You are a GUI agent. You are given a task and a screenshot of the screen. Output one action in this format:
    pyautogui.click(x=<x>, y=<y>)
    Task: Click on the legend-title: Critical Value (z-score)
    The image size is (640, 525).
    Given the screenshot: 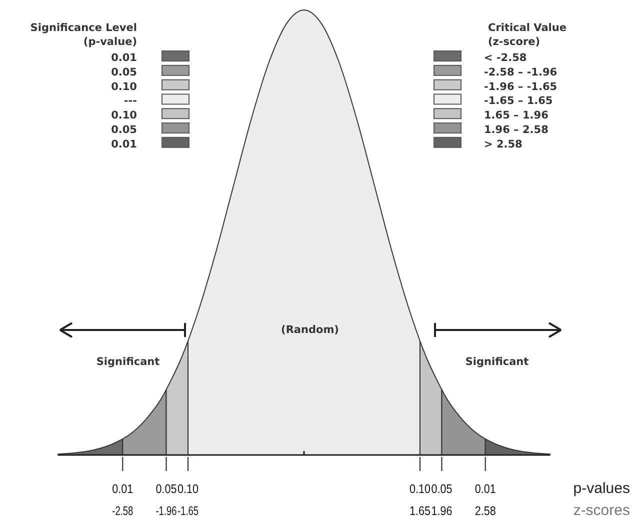 What is the action you would take?
    pyautogui.click(x=527, y=35)
    